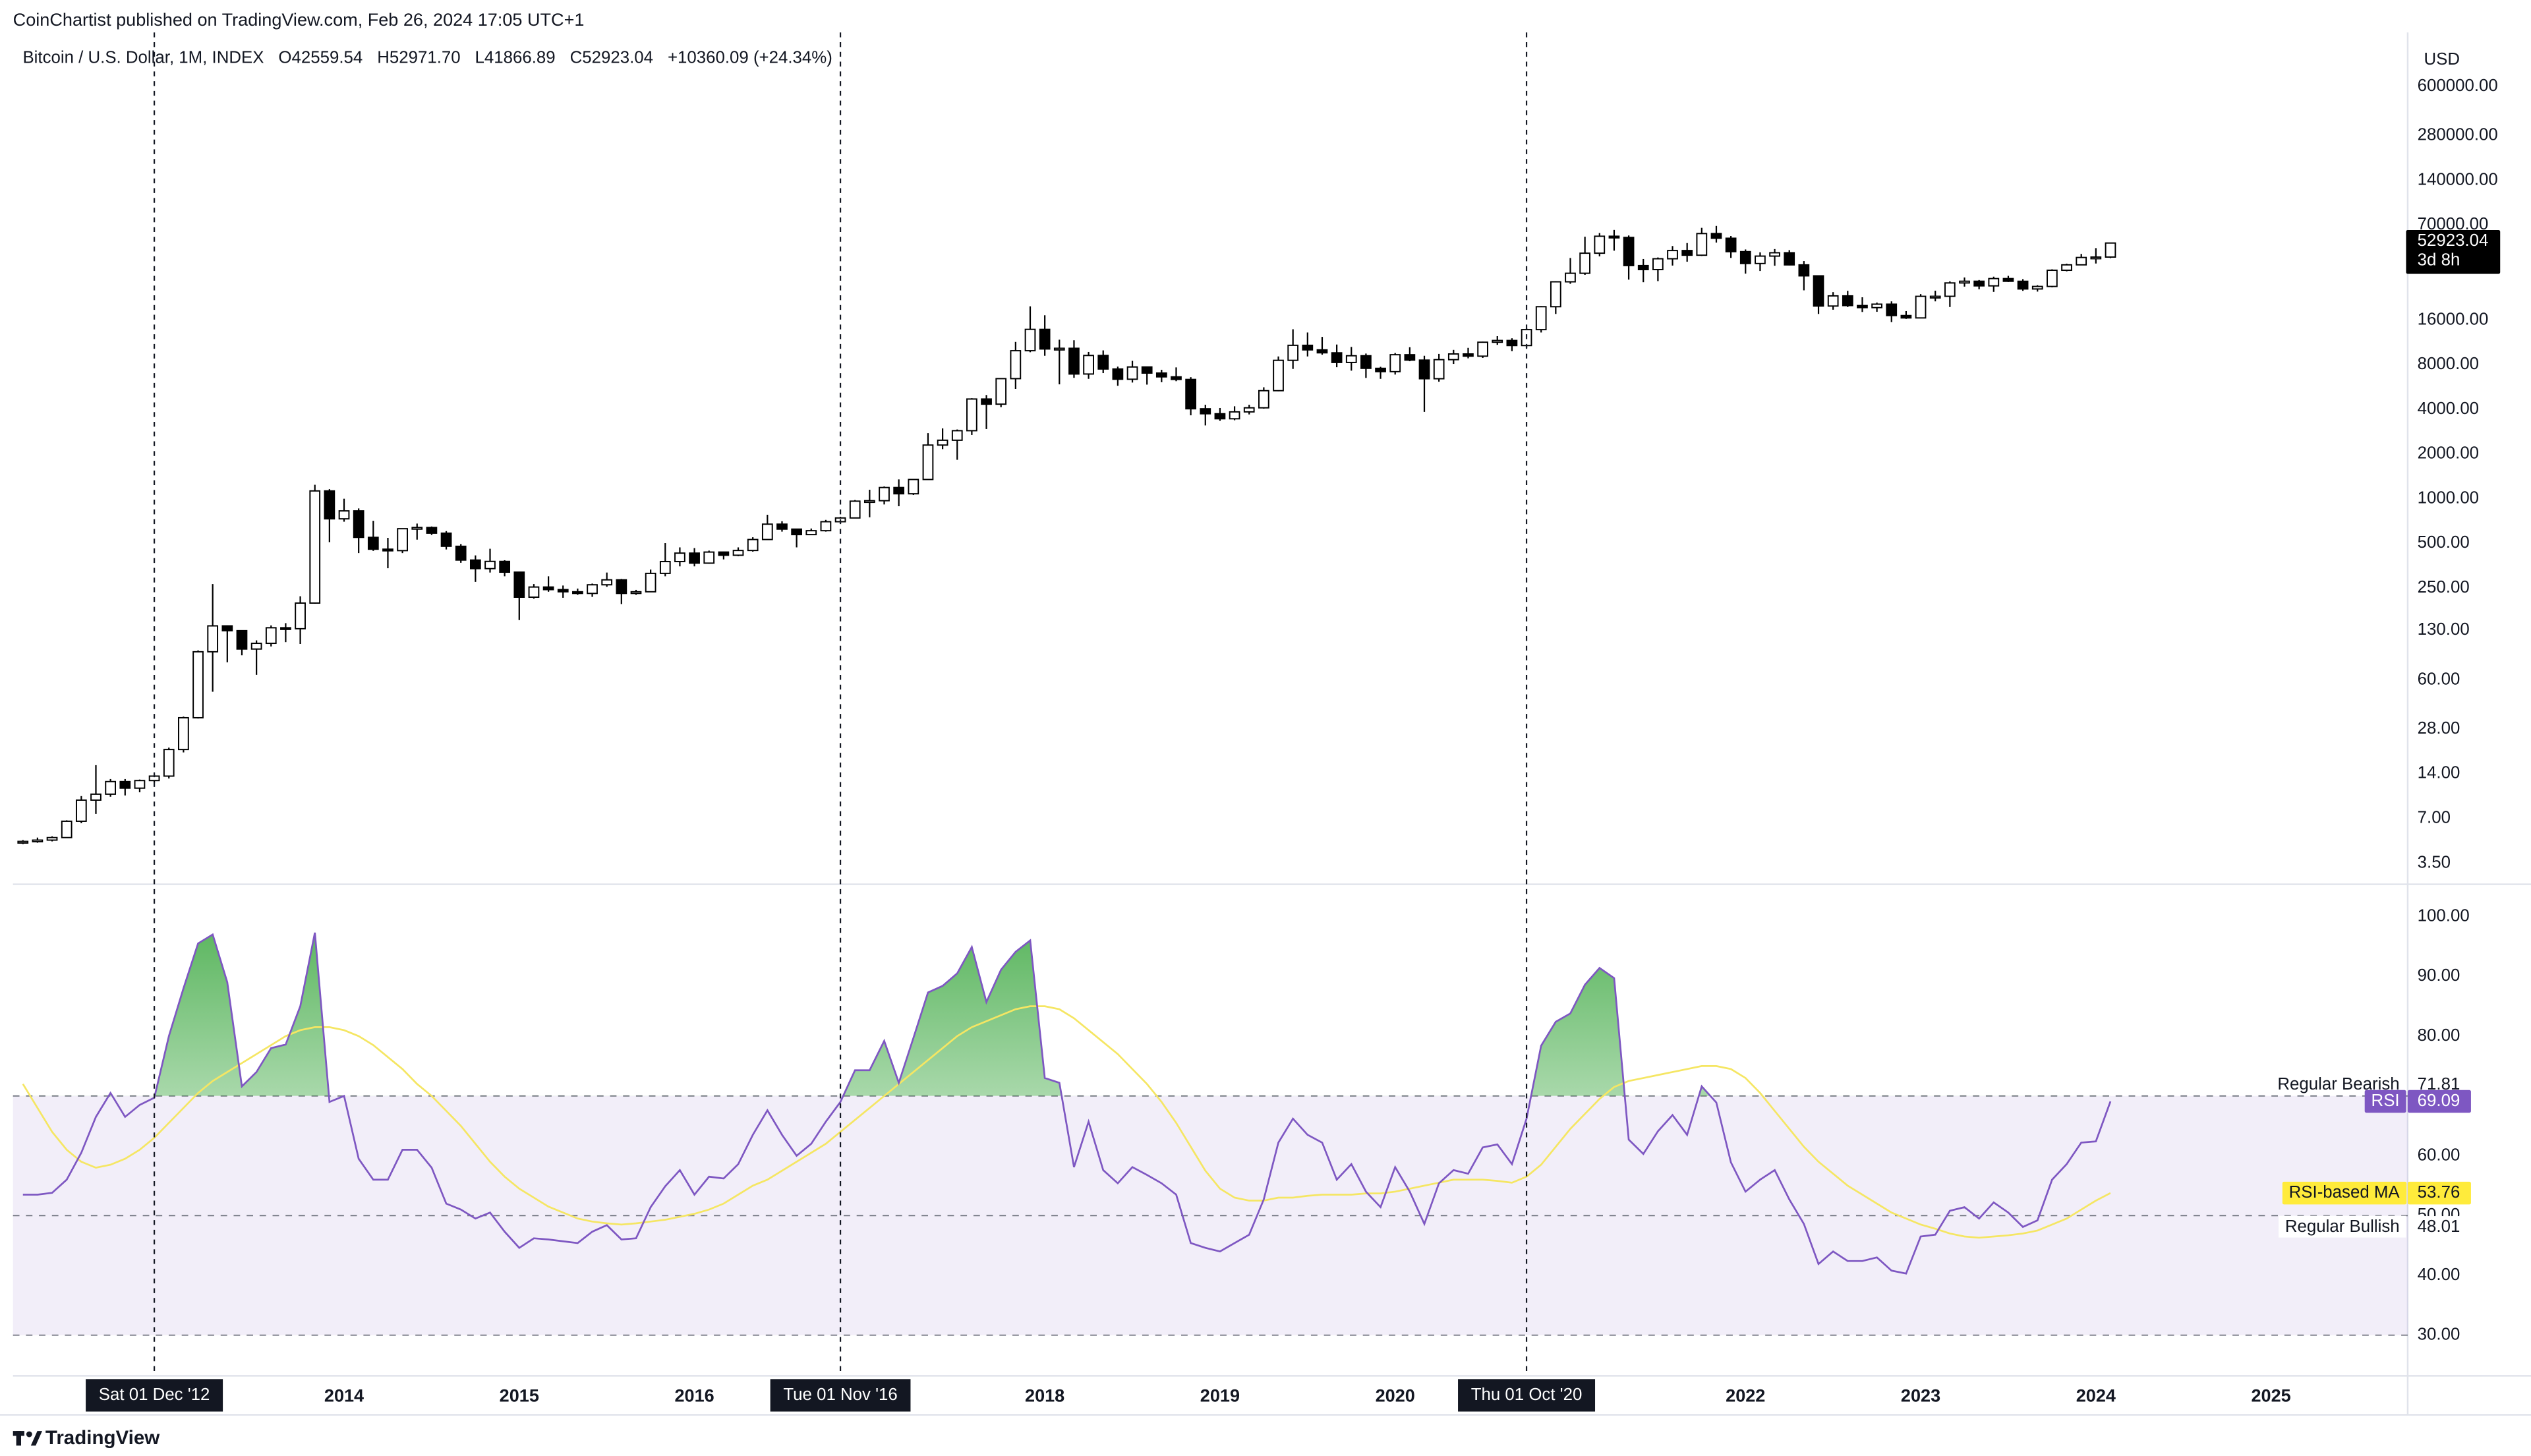  Describe the element at coordinates (18, 1438) in the screenshot. I see `logo-mark` at that location.